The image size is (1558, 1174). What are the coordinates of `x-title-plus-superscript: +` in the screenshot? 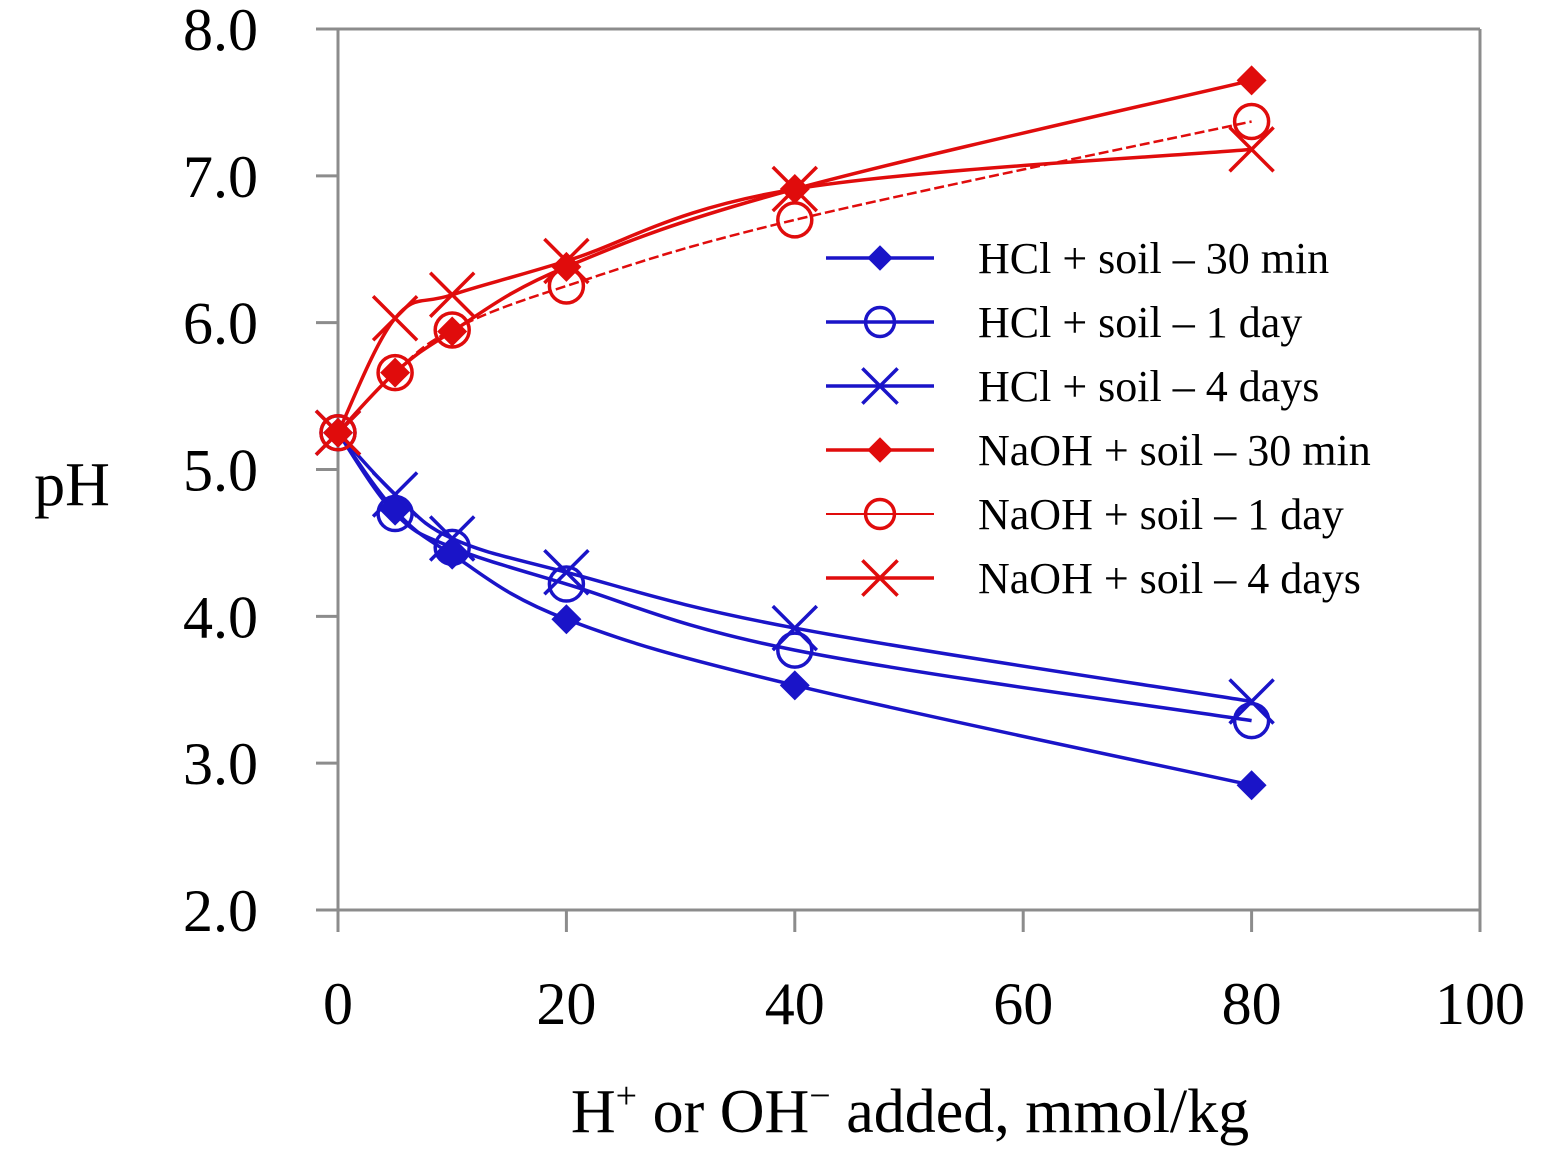 It's located at (626, 1096).